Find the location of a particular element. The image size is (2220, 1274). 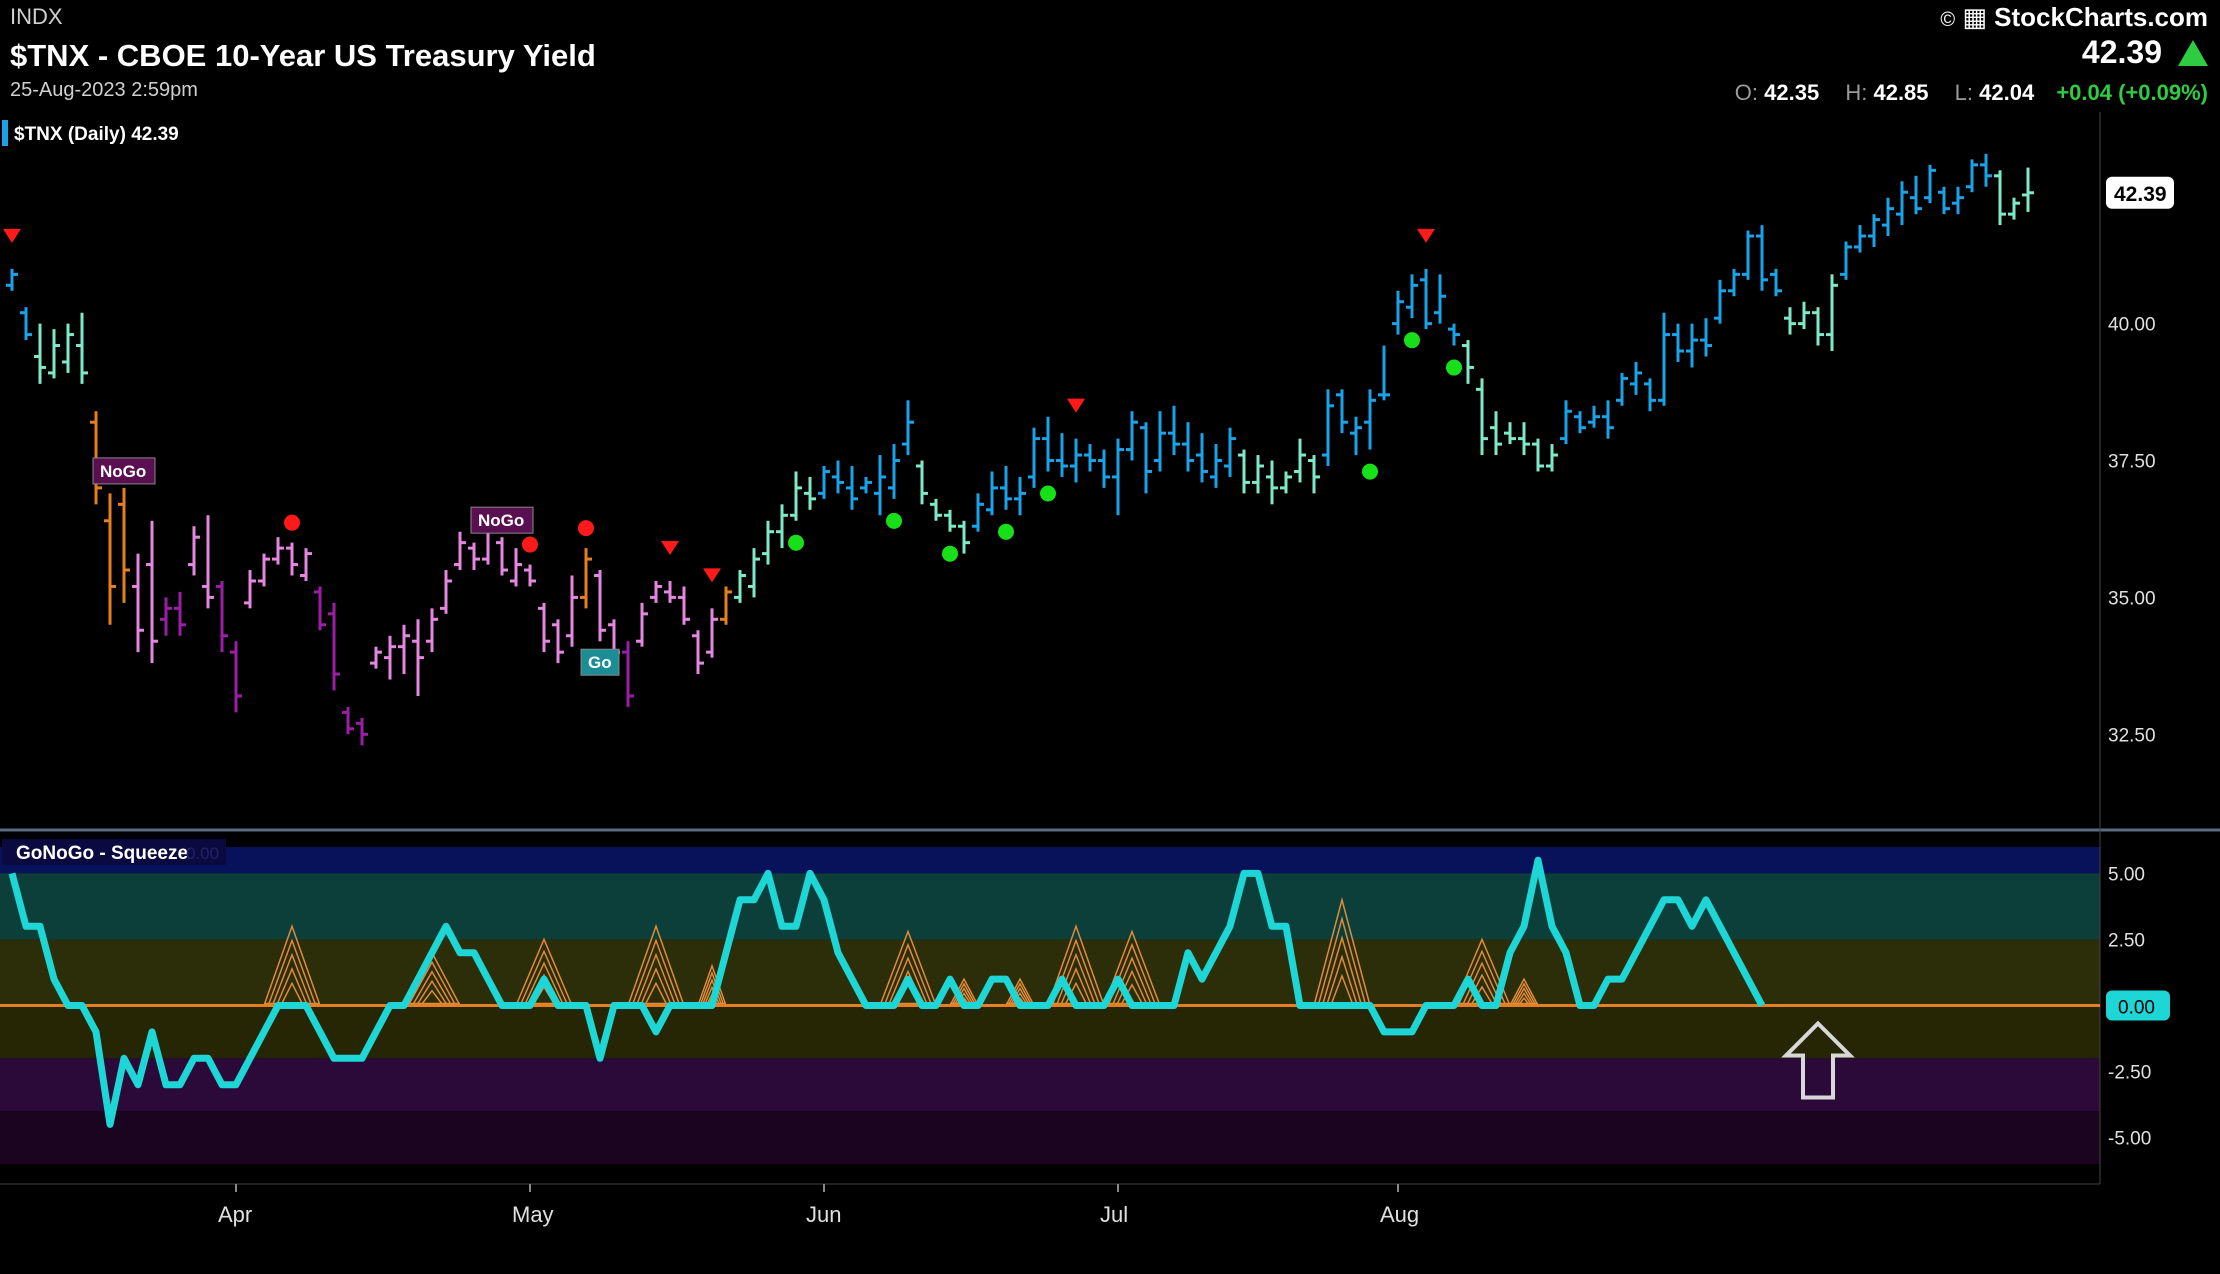

trend-label-text: Go is located at coordinates (600, 662).